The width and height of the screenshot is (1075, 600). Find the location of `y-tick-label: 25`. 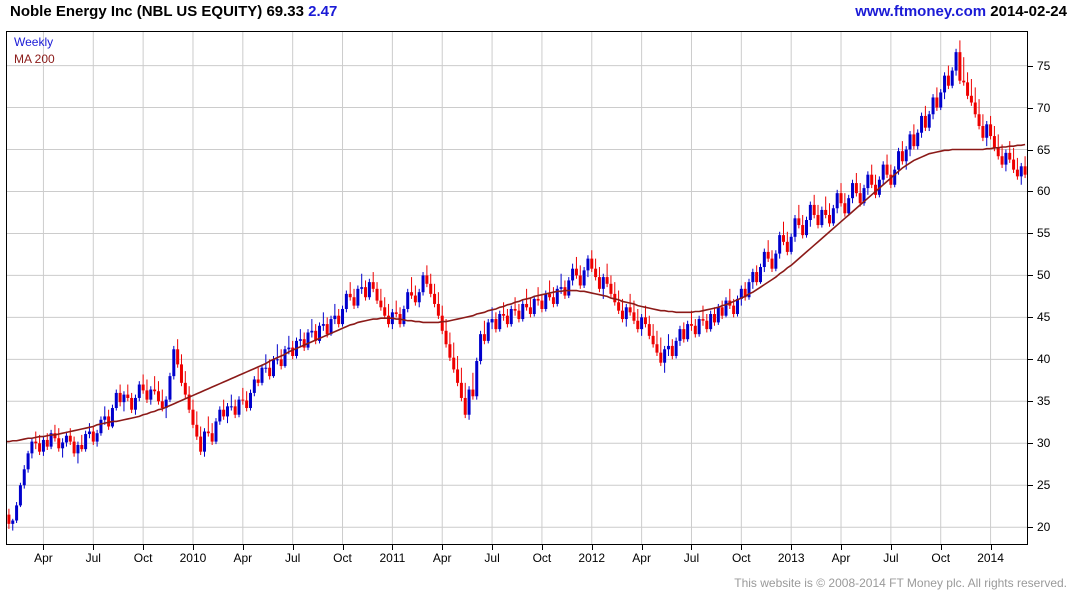

y-tick-label: 25 is located at coordinates (1044, 485).